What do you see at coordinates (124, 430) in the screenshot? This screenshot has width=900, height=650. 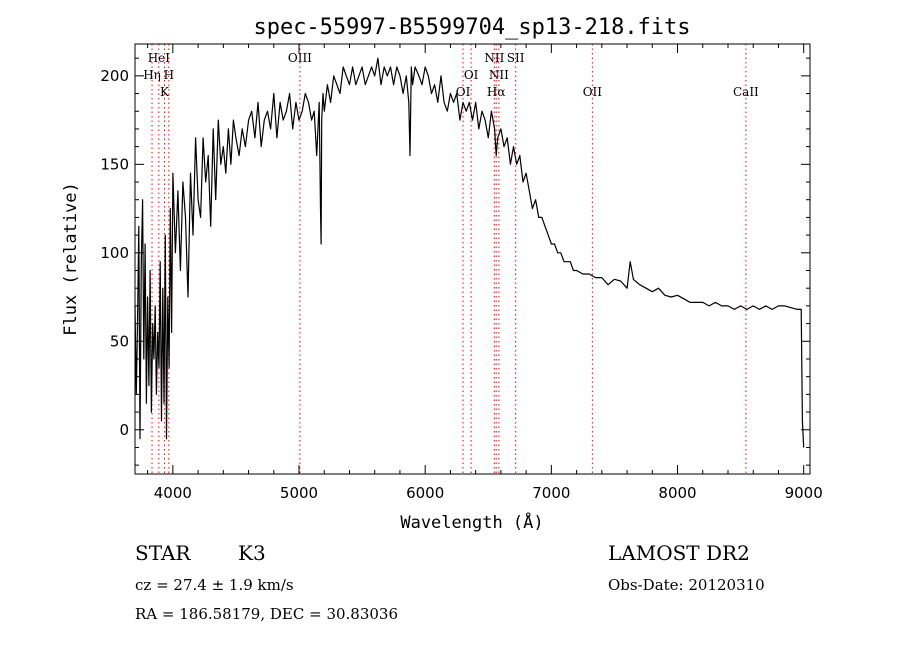 I see `y-tick-label: 0` at bounding box center [124, 430].